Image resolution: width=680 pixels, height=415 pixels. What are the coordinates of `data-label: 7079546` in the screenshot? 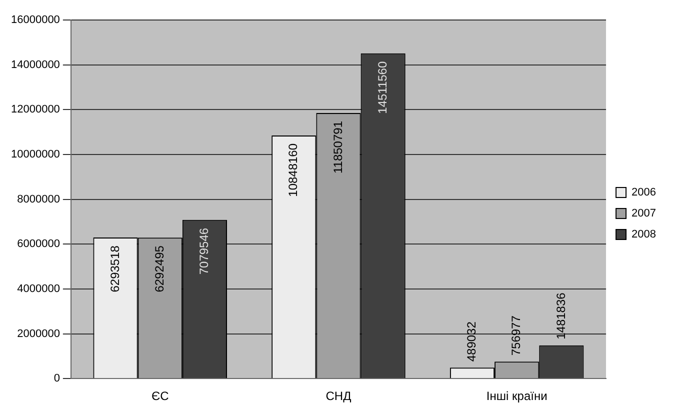 It's located at (204, 251).